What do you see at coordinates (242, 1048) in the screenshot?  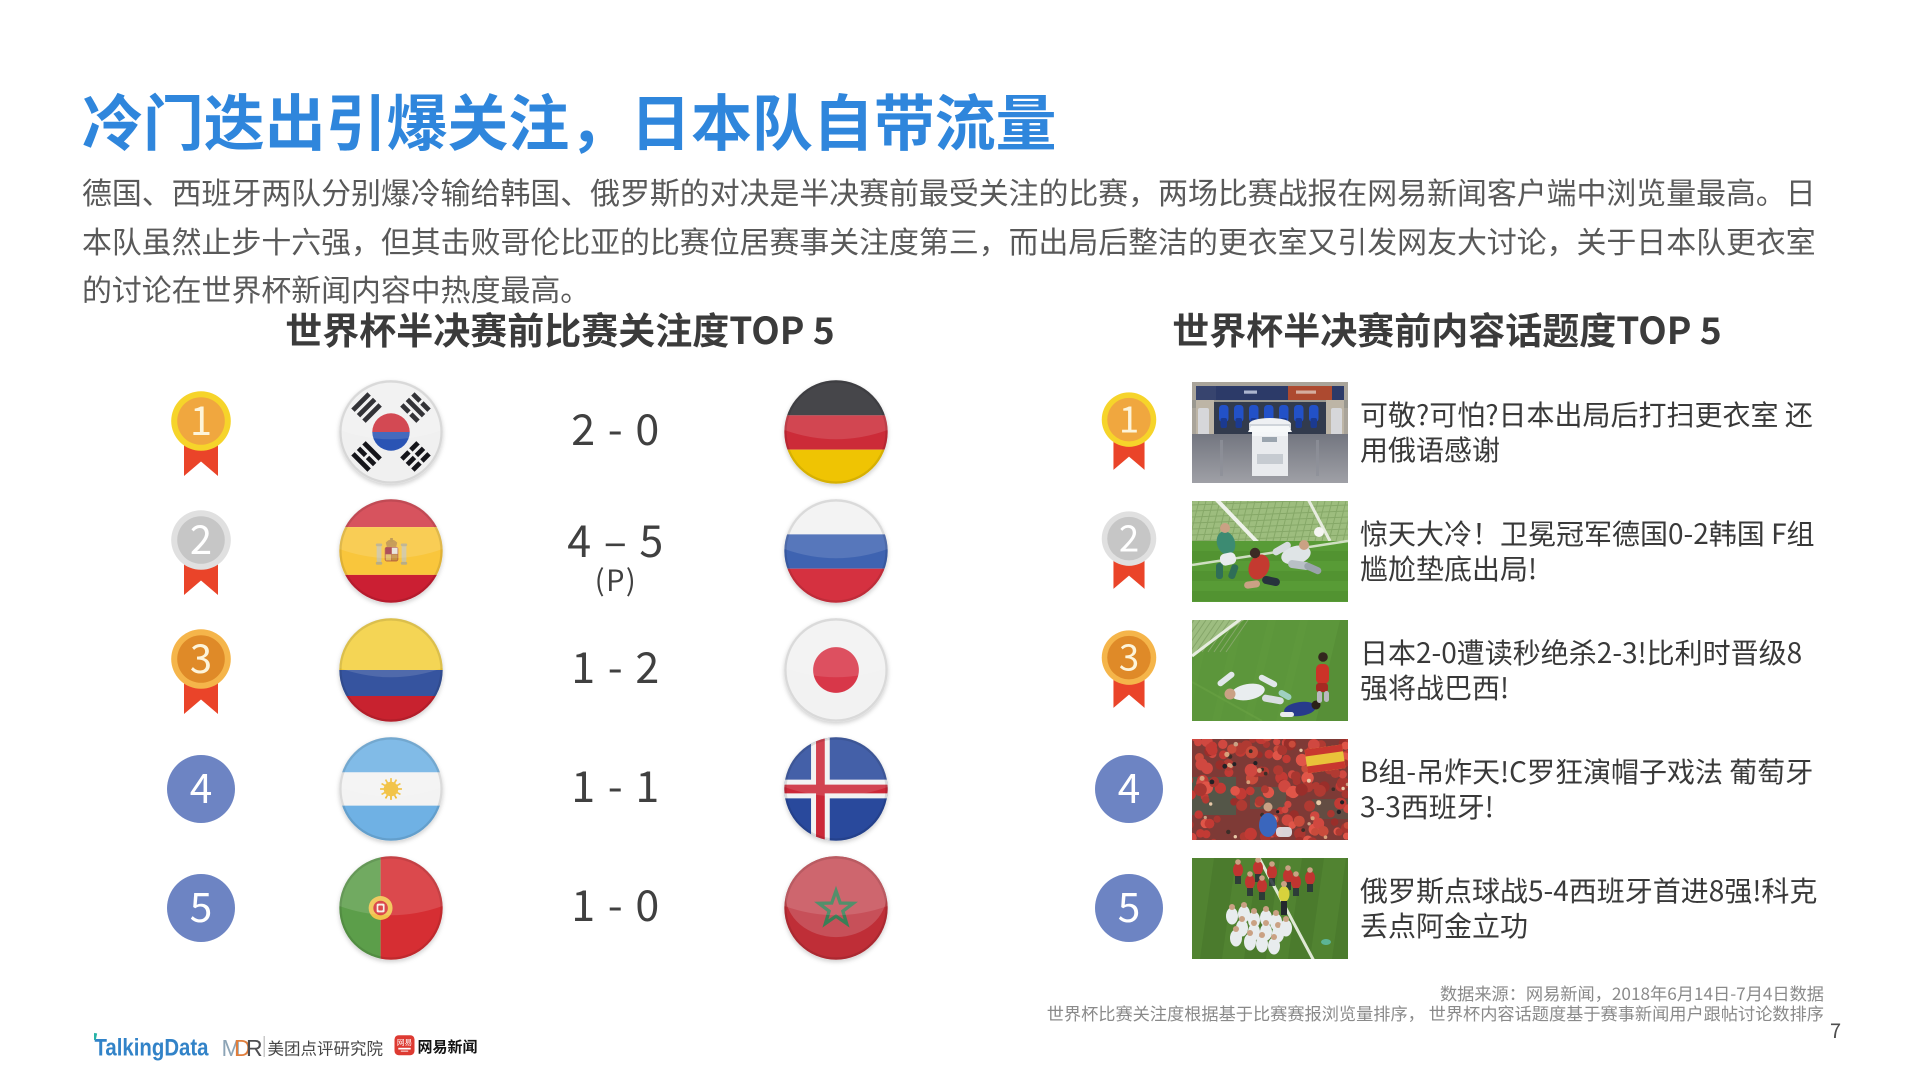 I see `svg-text: D` at bounding box center [242, 1048].